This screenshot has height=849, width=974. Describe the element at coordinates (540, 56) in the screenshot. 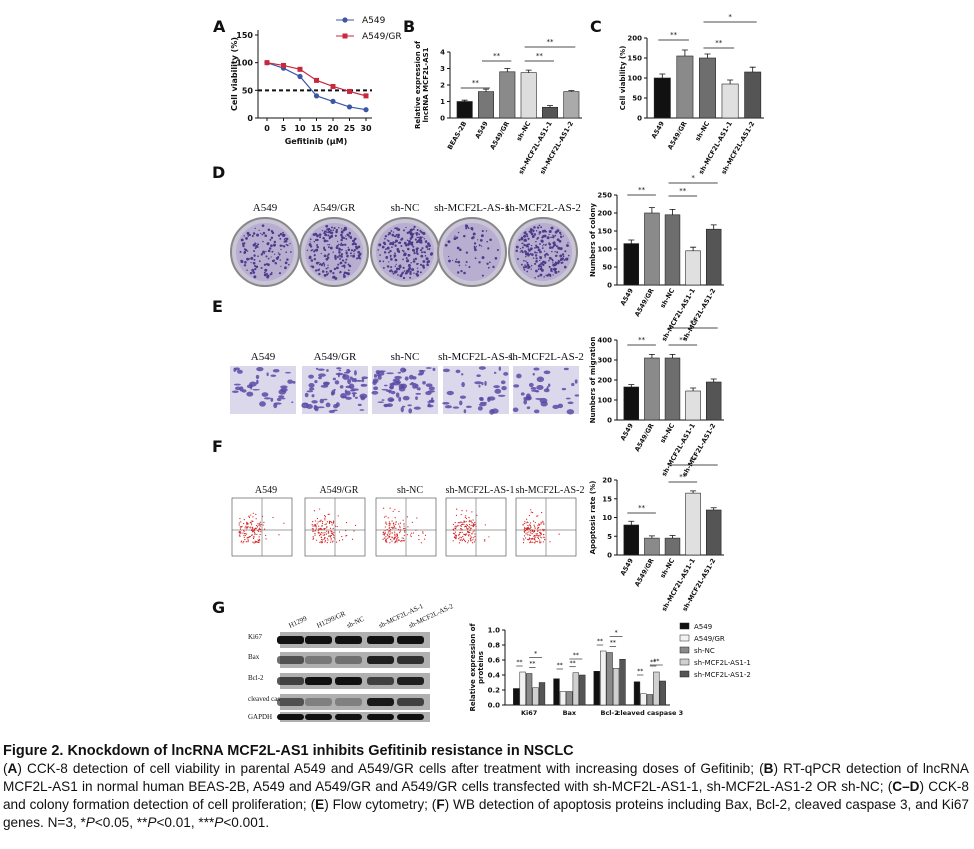

I see `significance-label: **` at that location.